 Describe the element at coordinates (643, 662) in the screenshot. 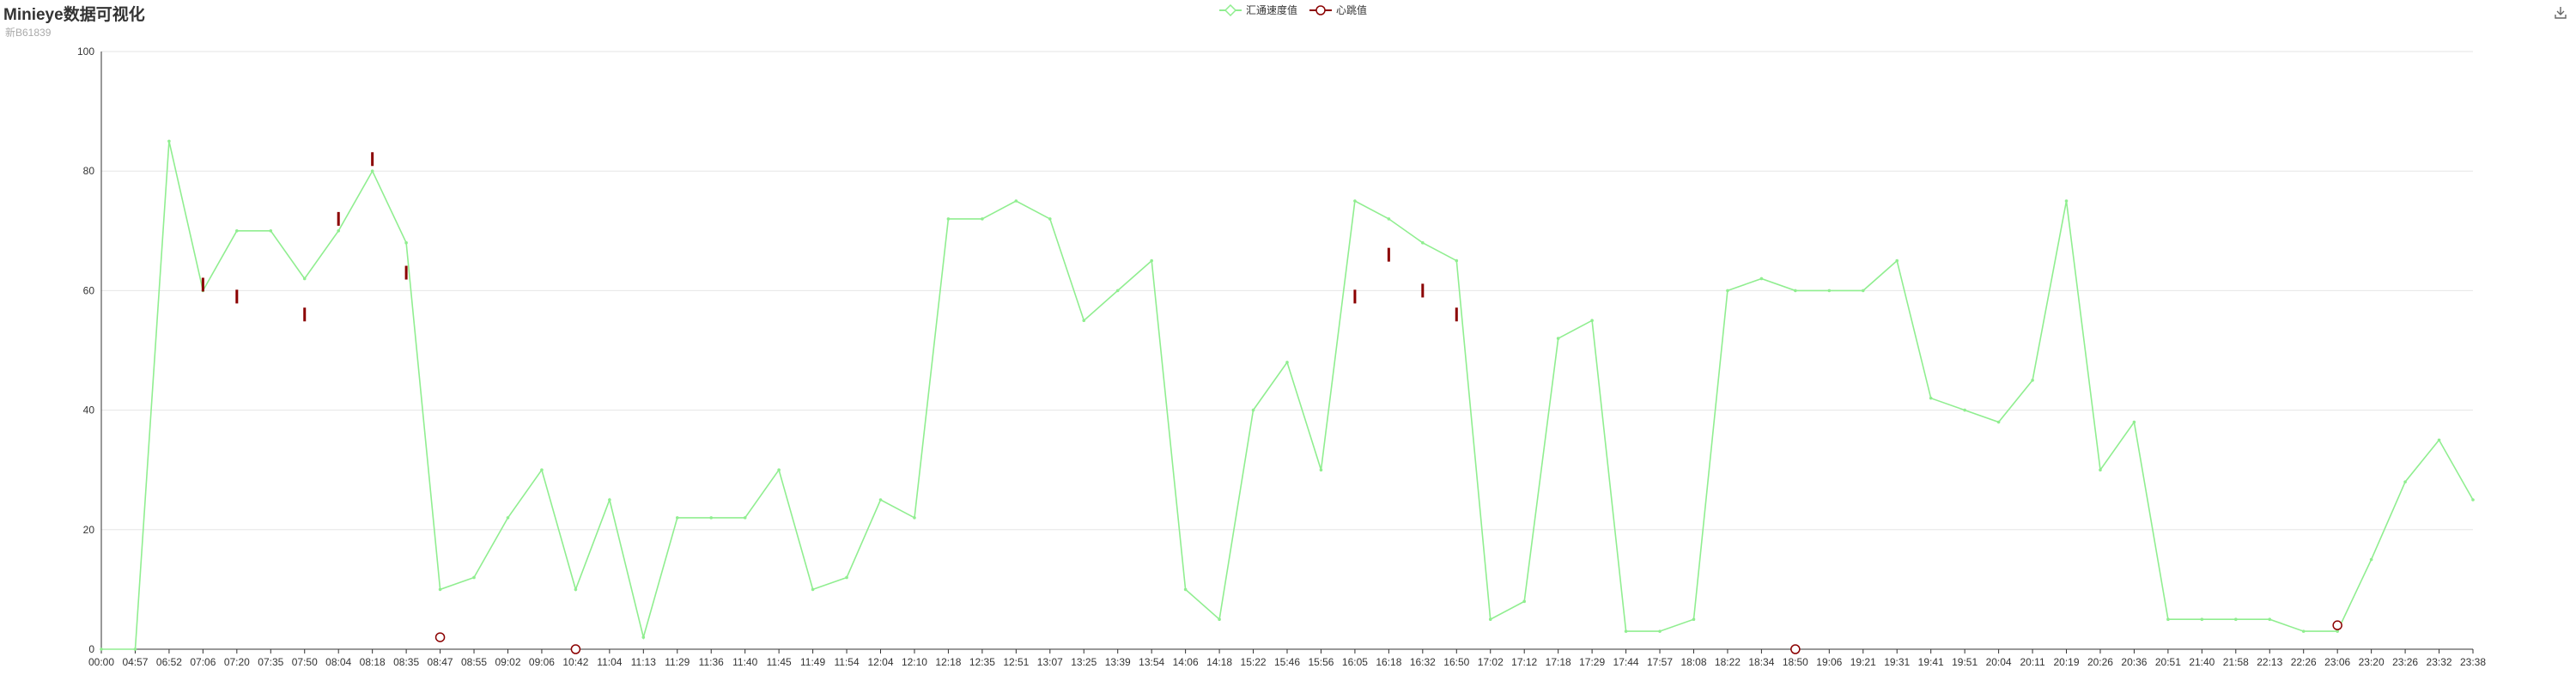

I see `x-tick-label: 11:13` at that location.